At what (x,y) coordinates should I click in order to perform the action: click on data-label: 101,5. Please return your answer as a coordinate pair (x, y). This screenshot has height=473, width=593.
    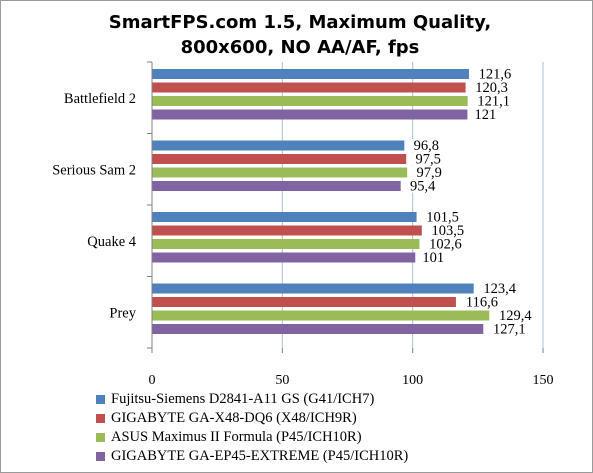
    Looking at the image, I should click on (442, 218).